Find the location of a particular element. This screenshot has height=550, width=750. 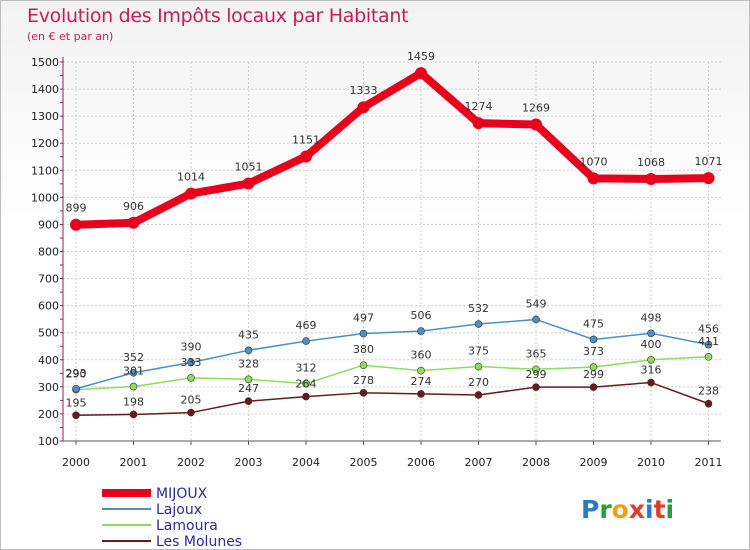

data-label-mijoux-2011: 1071 is located at coordinates (709, 161).